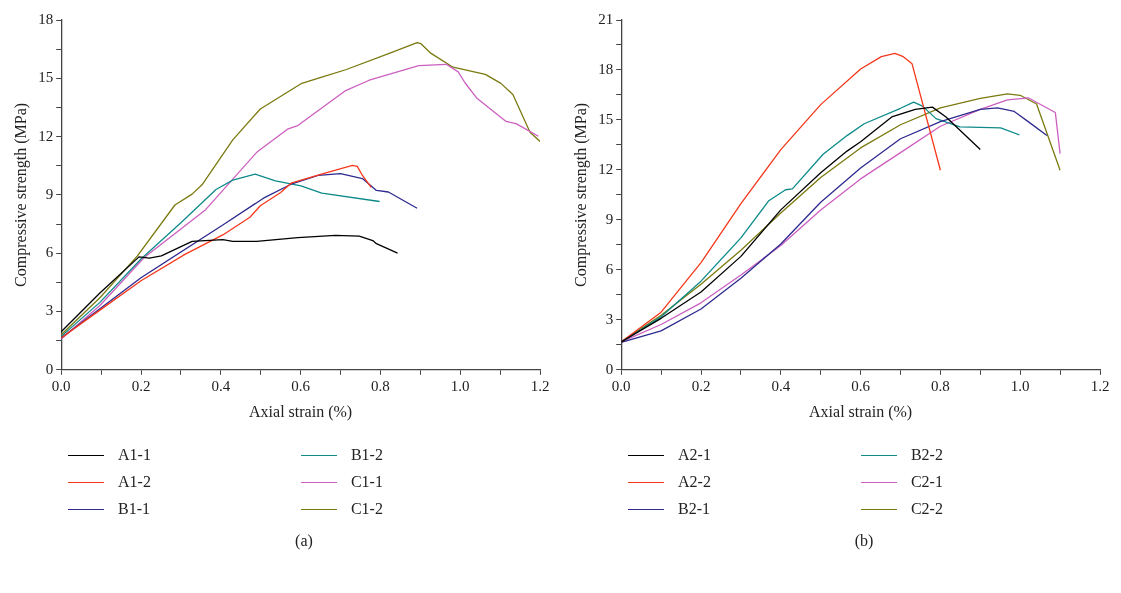 The image size is (1121, 593). I want to click on legend-label: A1-1, so click(134, 455).